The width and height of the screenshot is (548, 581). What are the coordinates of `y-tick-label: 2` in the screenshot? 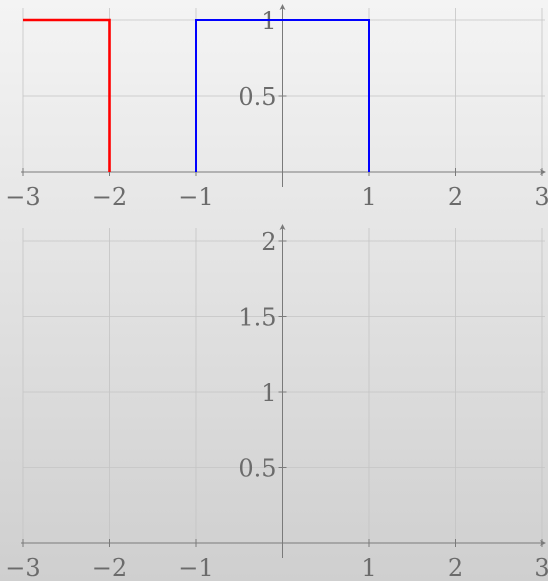 It's located at (268, 242).